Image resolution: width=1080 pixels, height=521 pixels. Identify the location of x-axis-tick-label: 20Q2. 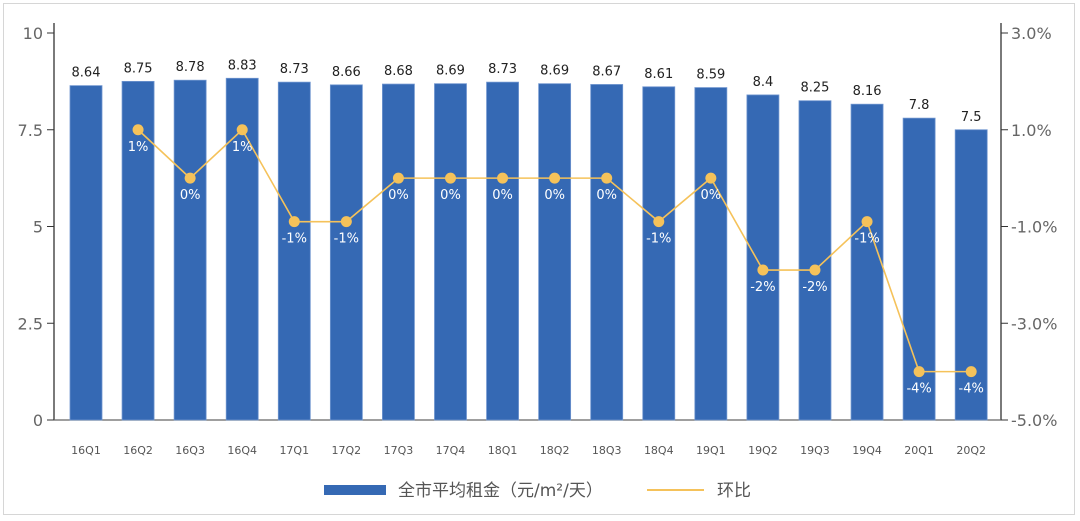
(971, 450).